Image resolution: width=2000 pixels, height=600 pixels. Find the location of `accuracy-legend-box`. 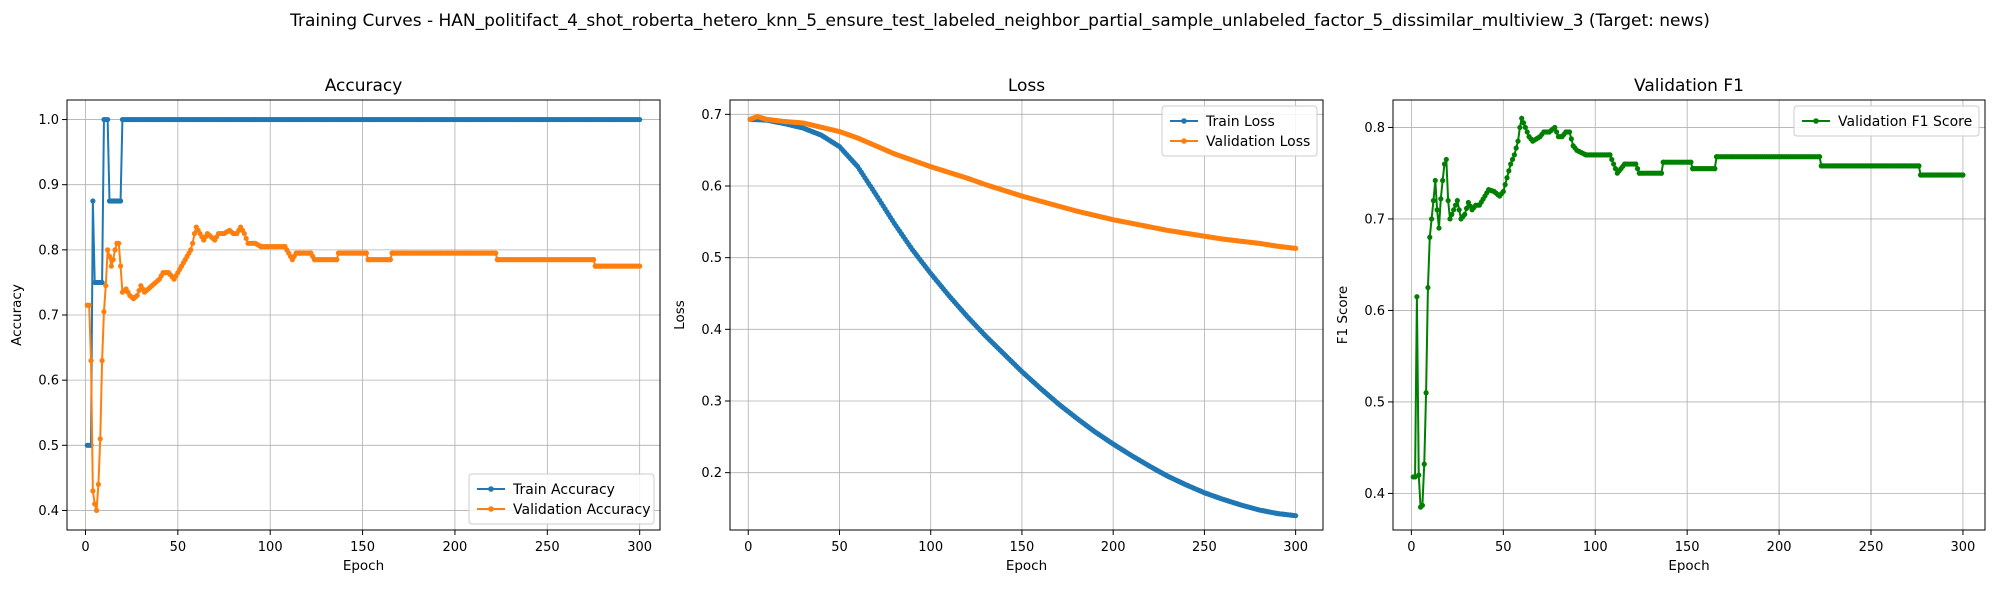

accuracy-legend-box is located at coordinates (561, 499).